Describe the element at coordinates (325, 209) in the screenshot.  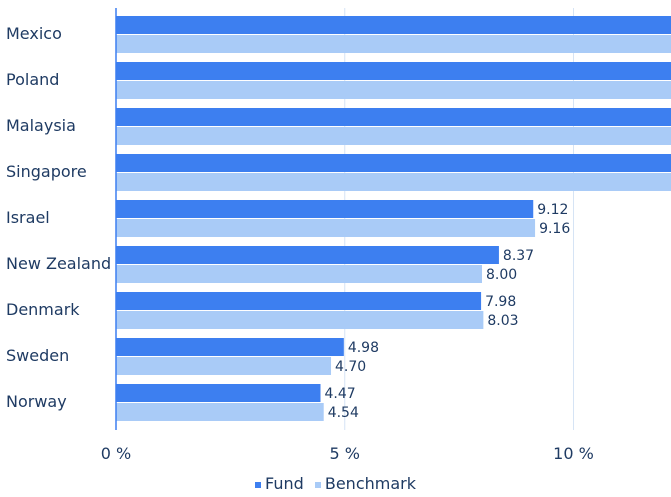
I see `bar-fund-israel` at that location.